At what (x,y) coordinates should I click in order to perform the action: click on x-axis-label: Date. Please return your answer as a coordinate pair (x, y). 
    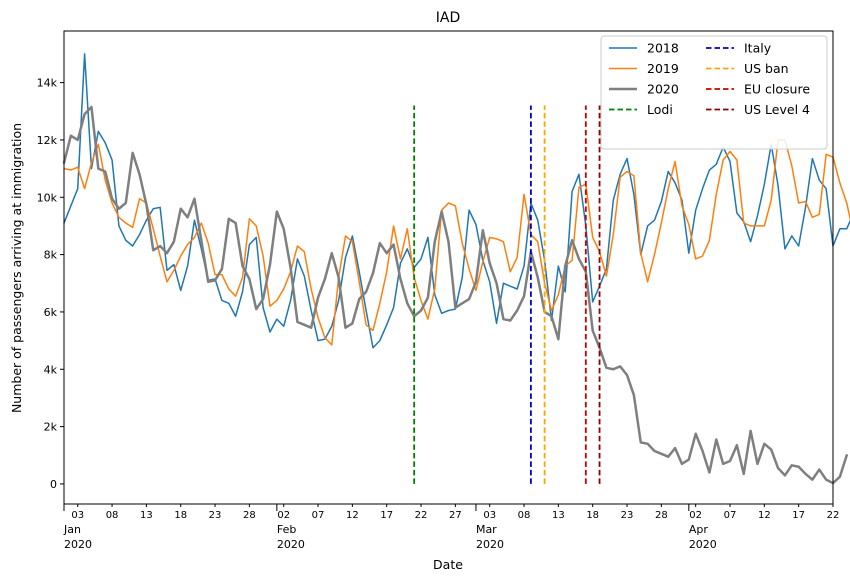
    Looking at the image, I should click on (448, 564).